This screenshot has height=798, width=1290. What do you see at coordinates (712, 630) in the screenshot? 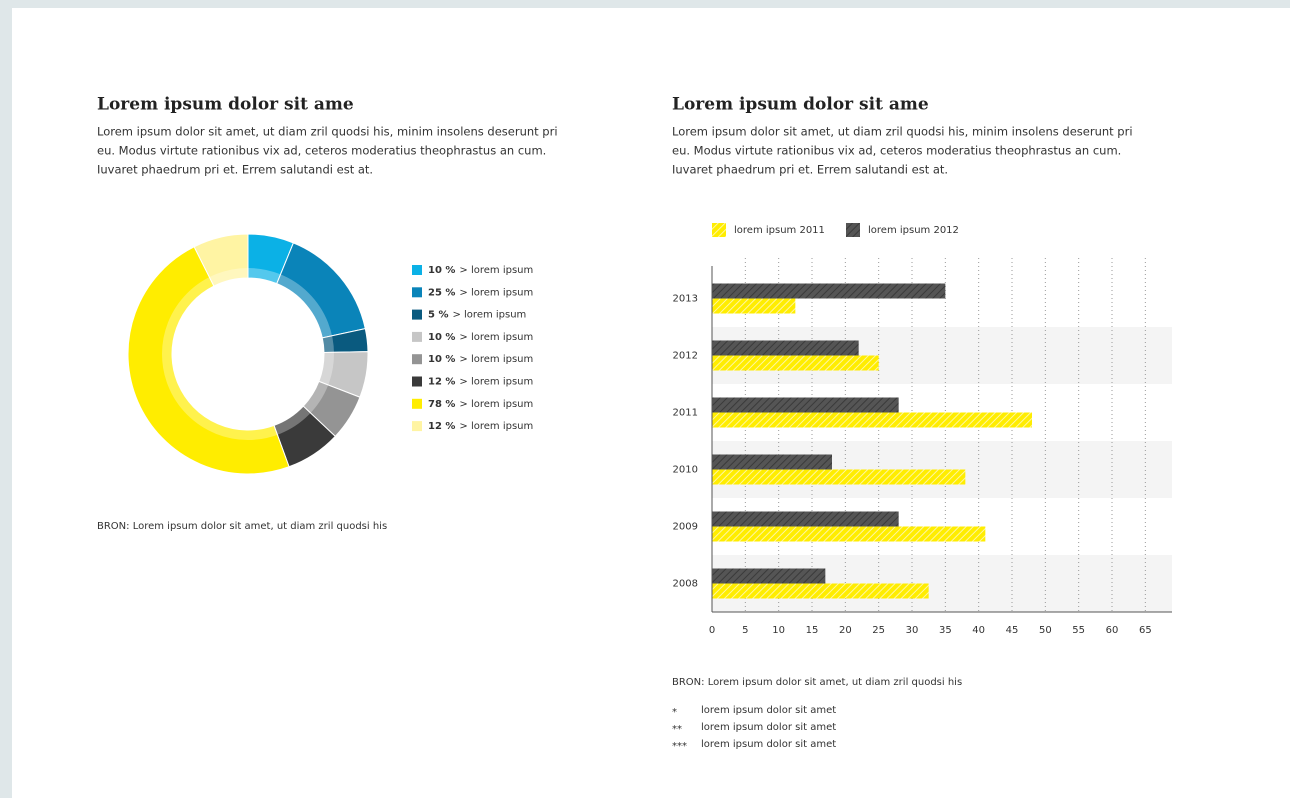
I see `x-tick-label: 0` at bounding box center [712, 630].